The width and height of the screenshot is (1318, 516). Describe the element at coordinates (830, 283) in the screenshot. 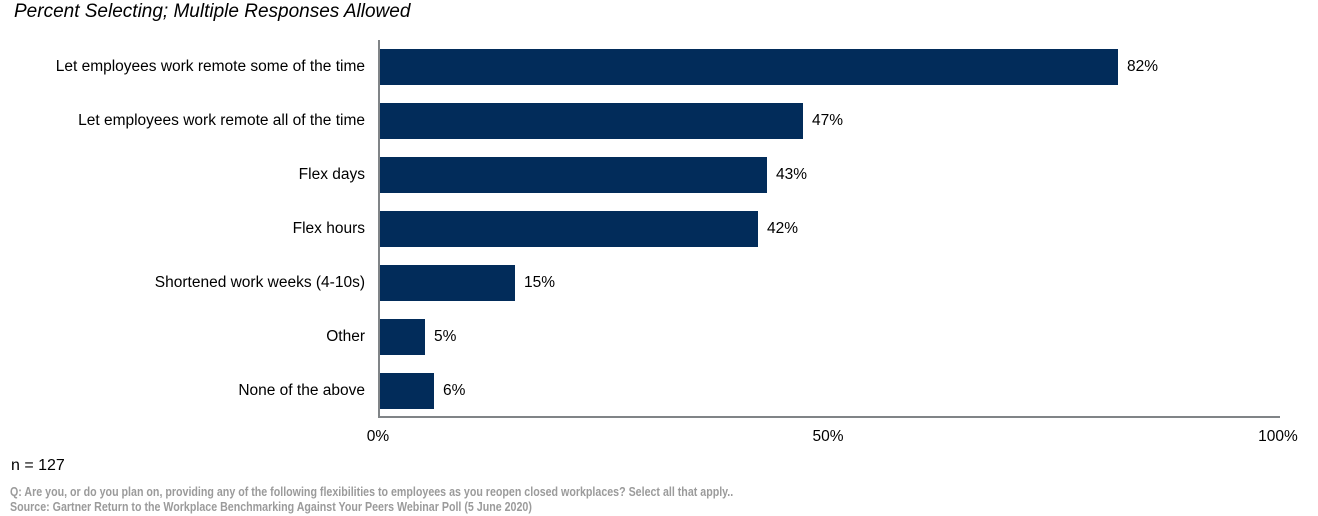

I see `bar-track: 15%` at that location.